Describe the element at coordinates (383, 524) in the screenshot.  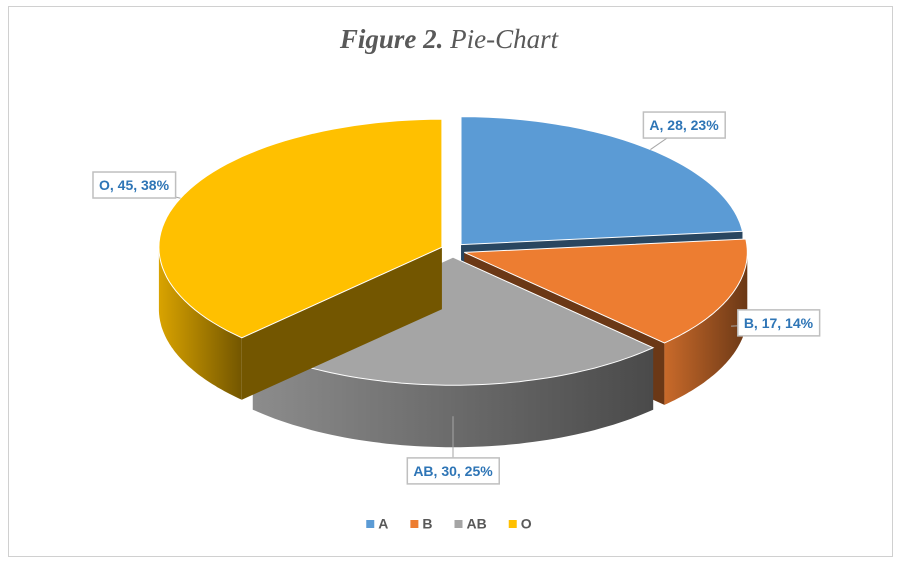
I see `legend-label: A` at that location.